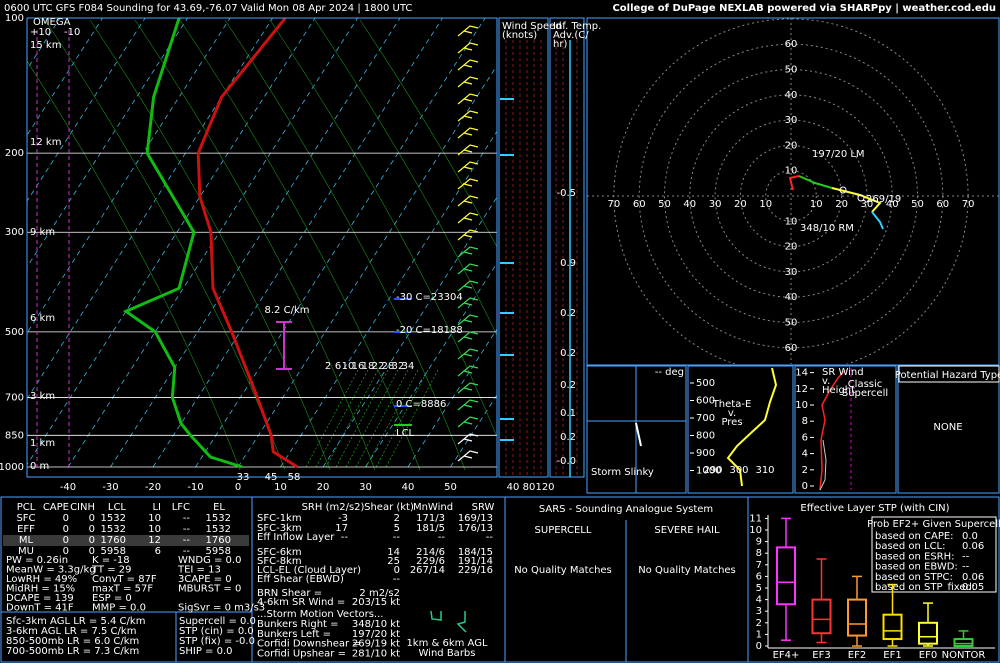 This screenshot has height=663, width=1000. What do you see at coordinates (759, 576) in the screenshot?
I see `stp-tick-label: 6` at bounding box center [759, 576].